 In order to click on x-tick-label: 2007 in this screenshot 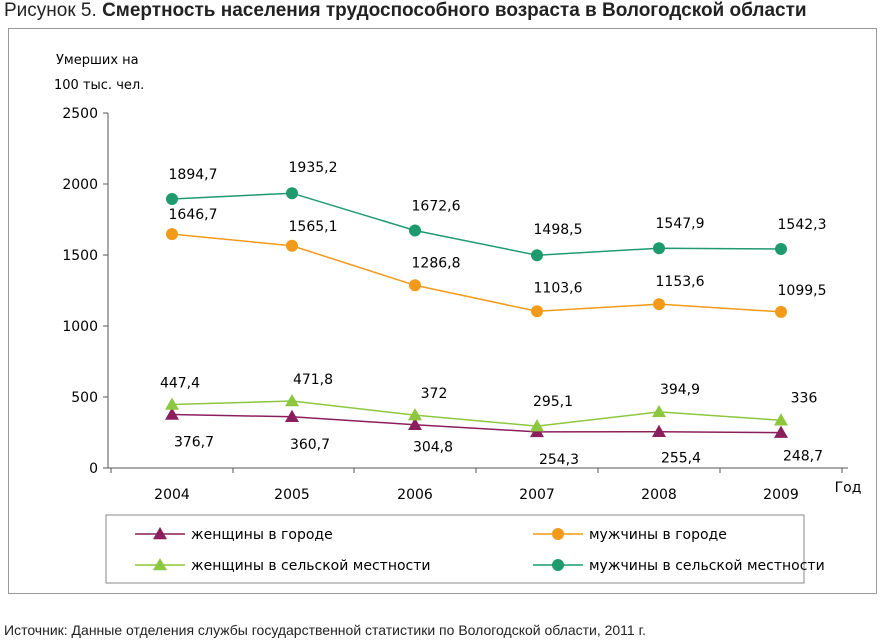, I will do `click(537, 495)`.